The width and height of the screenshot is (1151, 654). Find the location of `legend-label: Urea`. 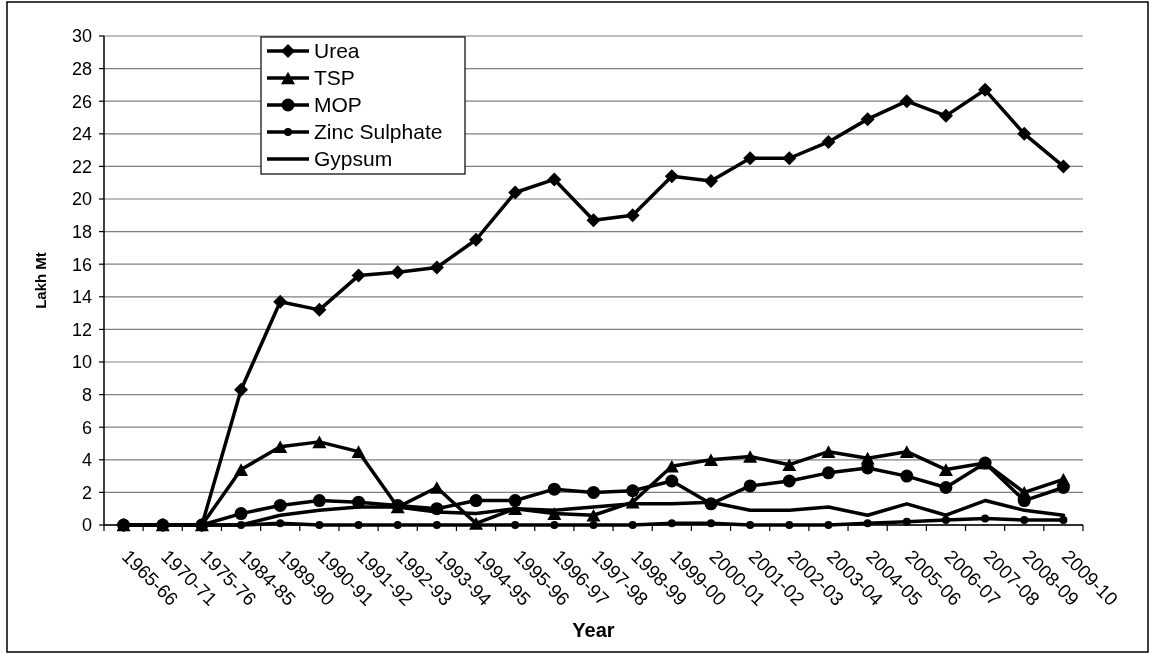

legend-label: Urea is located at coordinates (337, 51).